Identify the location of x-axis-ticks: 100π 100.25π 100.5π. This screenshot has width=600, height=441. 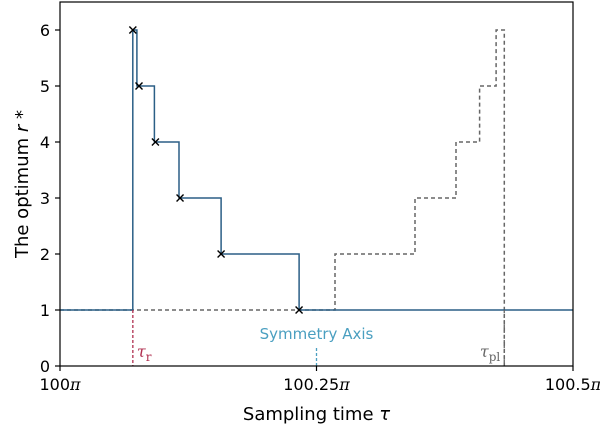
(319, 380).